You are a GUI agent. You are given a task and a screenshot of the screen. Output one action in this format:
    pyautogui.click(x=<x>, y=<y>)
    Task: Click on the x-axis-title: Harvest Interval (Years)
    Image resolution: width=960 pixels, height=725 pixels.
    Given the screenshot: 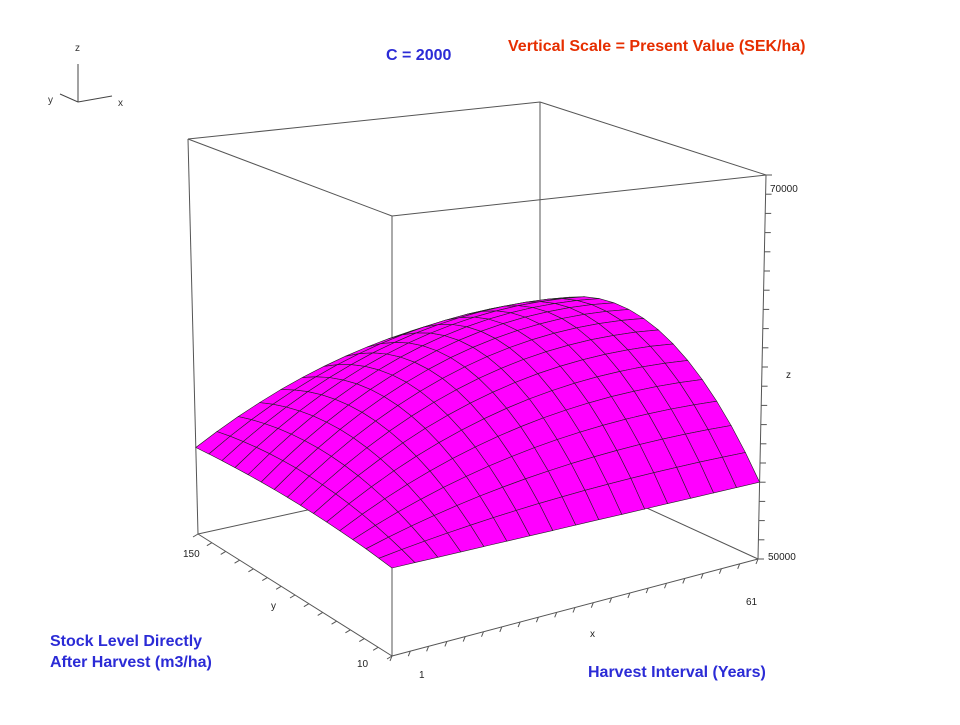 What is the action you would take?
    pyautogui.click(x=677, y=673)
    